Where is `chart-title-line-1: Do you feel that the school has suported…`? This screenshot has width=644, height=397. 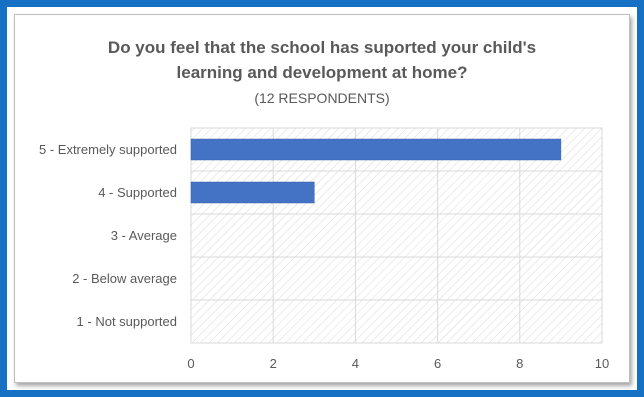 chart-title-line-1: Do you feel that the school has suported… is located at coordinates (322, 47).